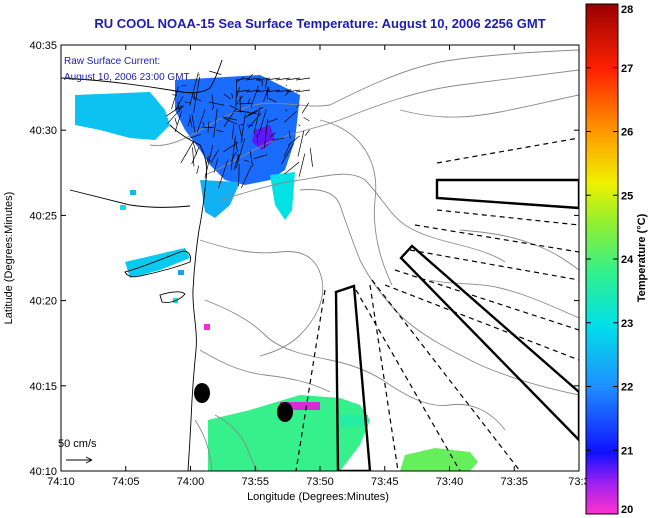 The height and width of the screenshot is (518, 651). Describe the element at coordinates (627, 196) in the screenshot. I see `colorbar-tick-label: 25` at that location.